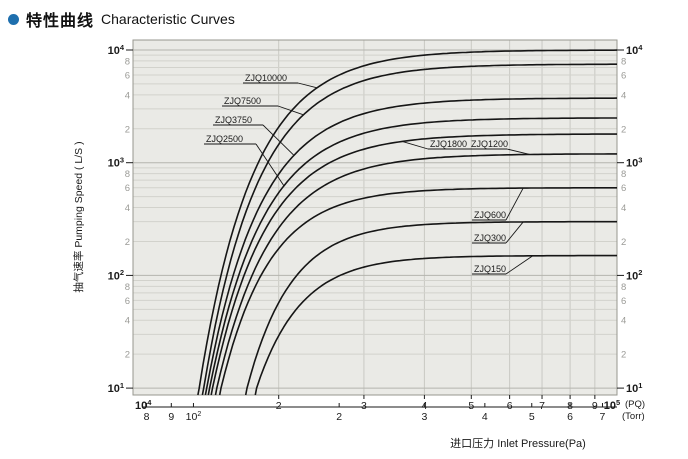 This screenshot has width=688, height=459. I want to click on x-axis-pa: 23456789104105(PQ), so click(390, 403).